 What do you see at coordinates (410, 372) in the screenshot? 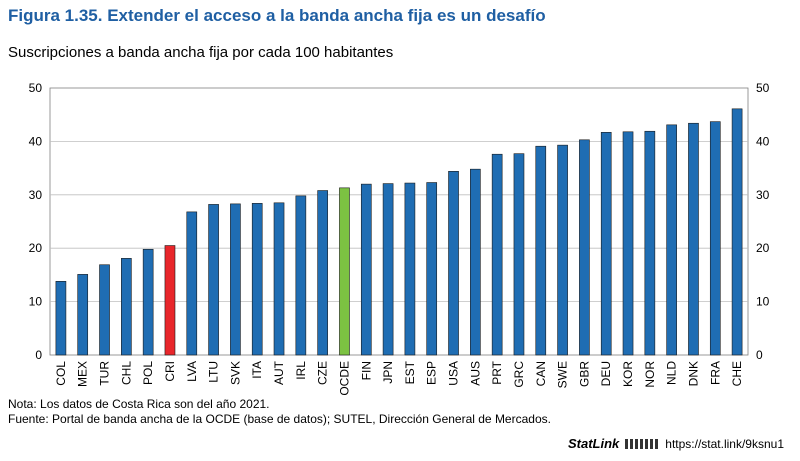
I see `x-tick-label-est: EST` at bounding box center [410, 372].